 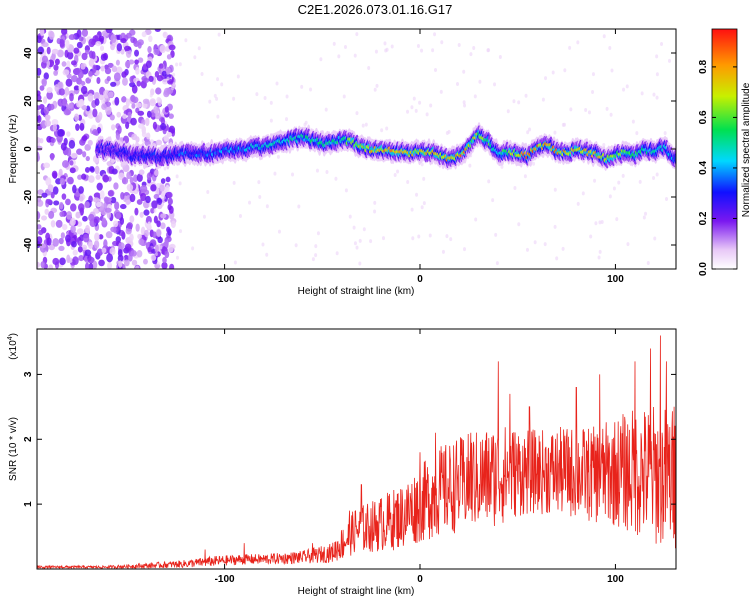 What do you see at coordinates (28, 244) in the screenshot?
I see `y-tick-label: -40` at bounding box center [28, 244].